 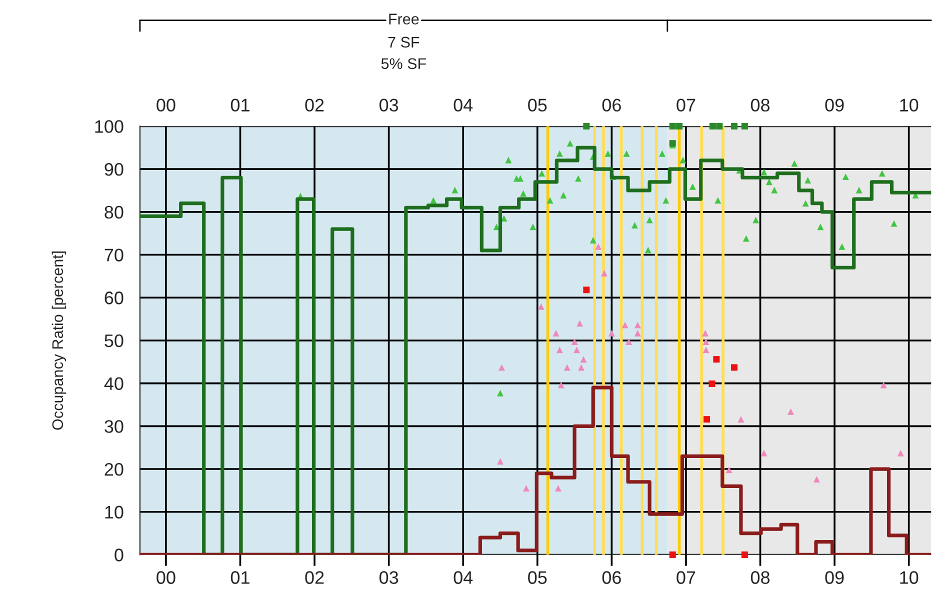 I want to click on x2-tick-label: 00, so click(x=166, y=577).